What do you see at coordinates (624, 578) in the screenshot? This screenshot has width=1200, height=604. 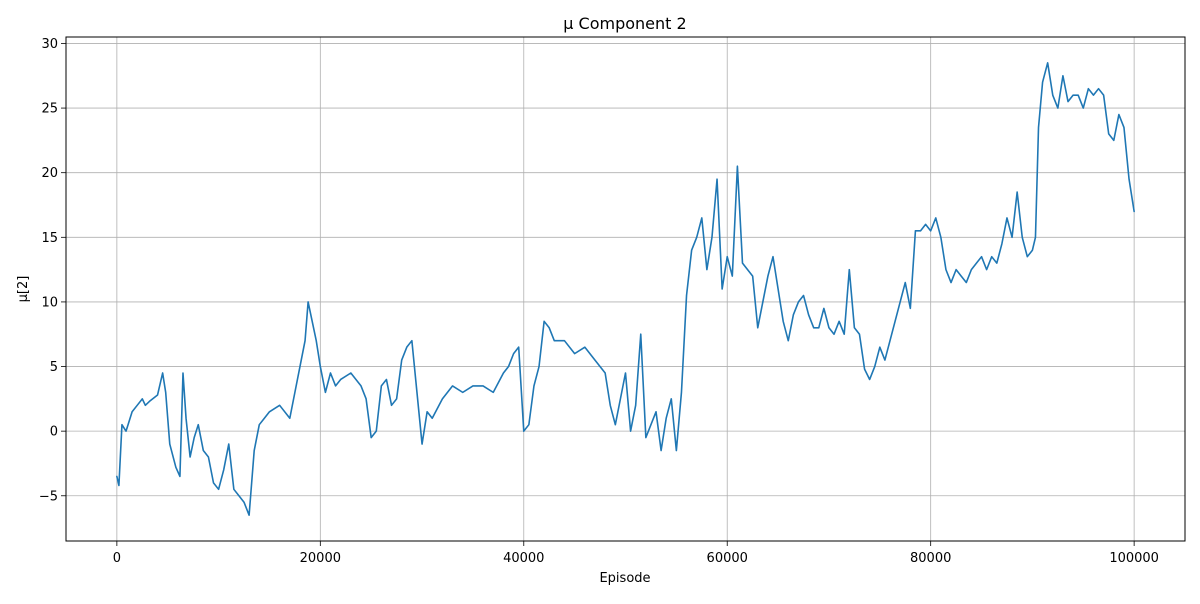 I see `x-axis-label: Episode` at bounding box center [624, 578].